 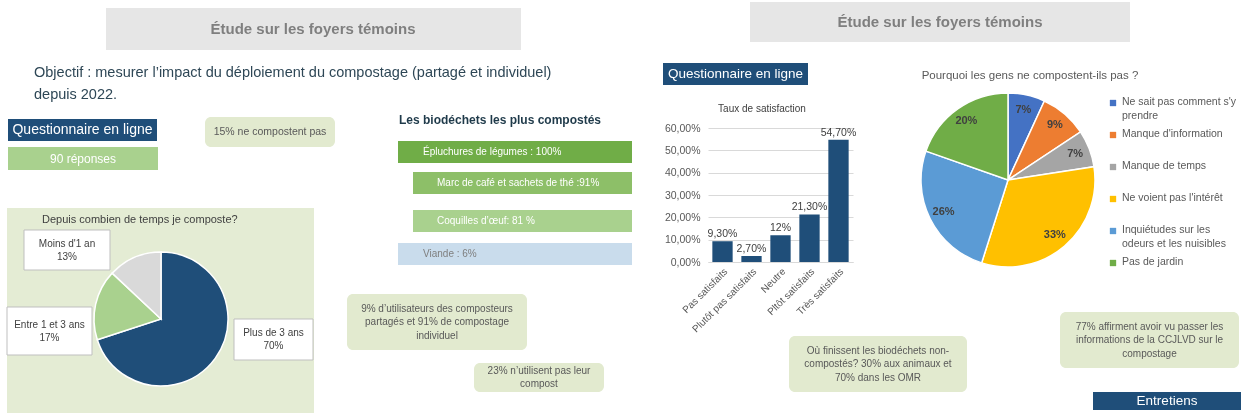 What do you see at coordinates (1153, 261) in the screenshot?
I see `legend-label: Pas de jardin` at bounding box center [1153, 261].